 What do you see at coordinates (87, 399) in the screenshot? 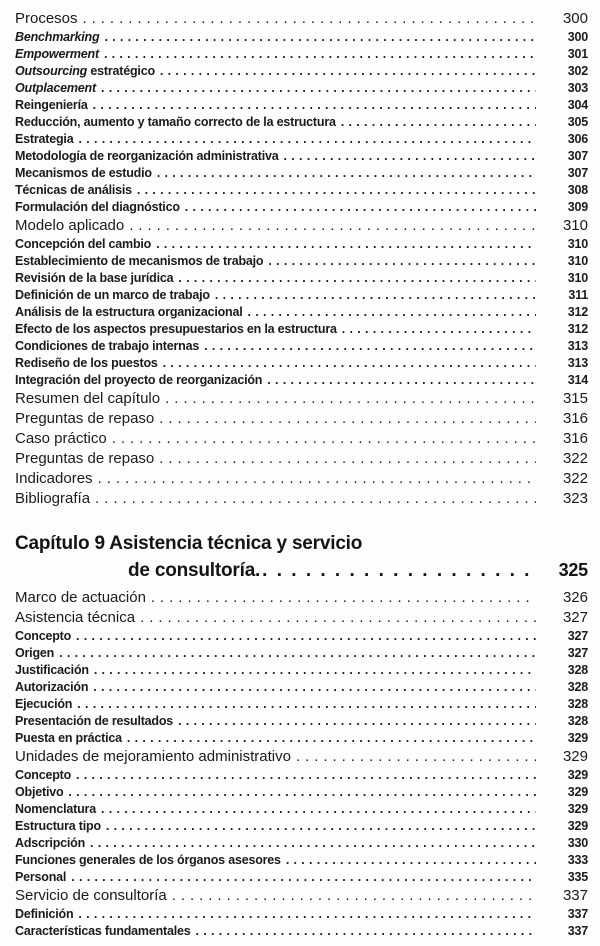
I see `toc-entry-title: Resumen del capítulo` at bounding box center [87, 399].